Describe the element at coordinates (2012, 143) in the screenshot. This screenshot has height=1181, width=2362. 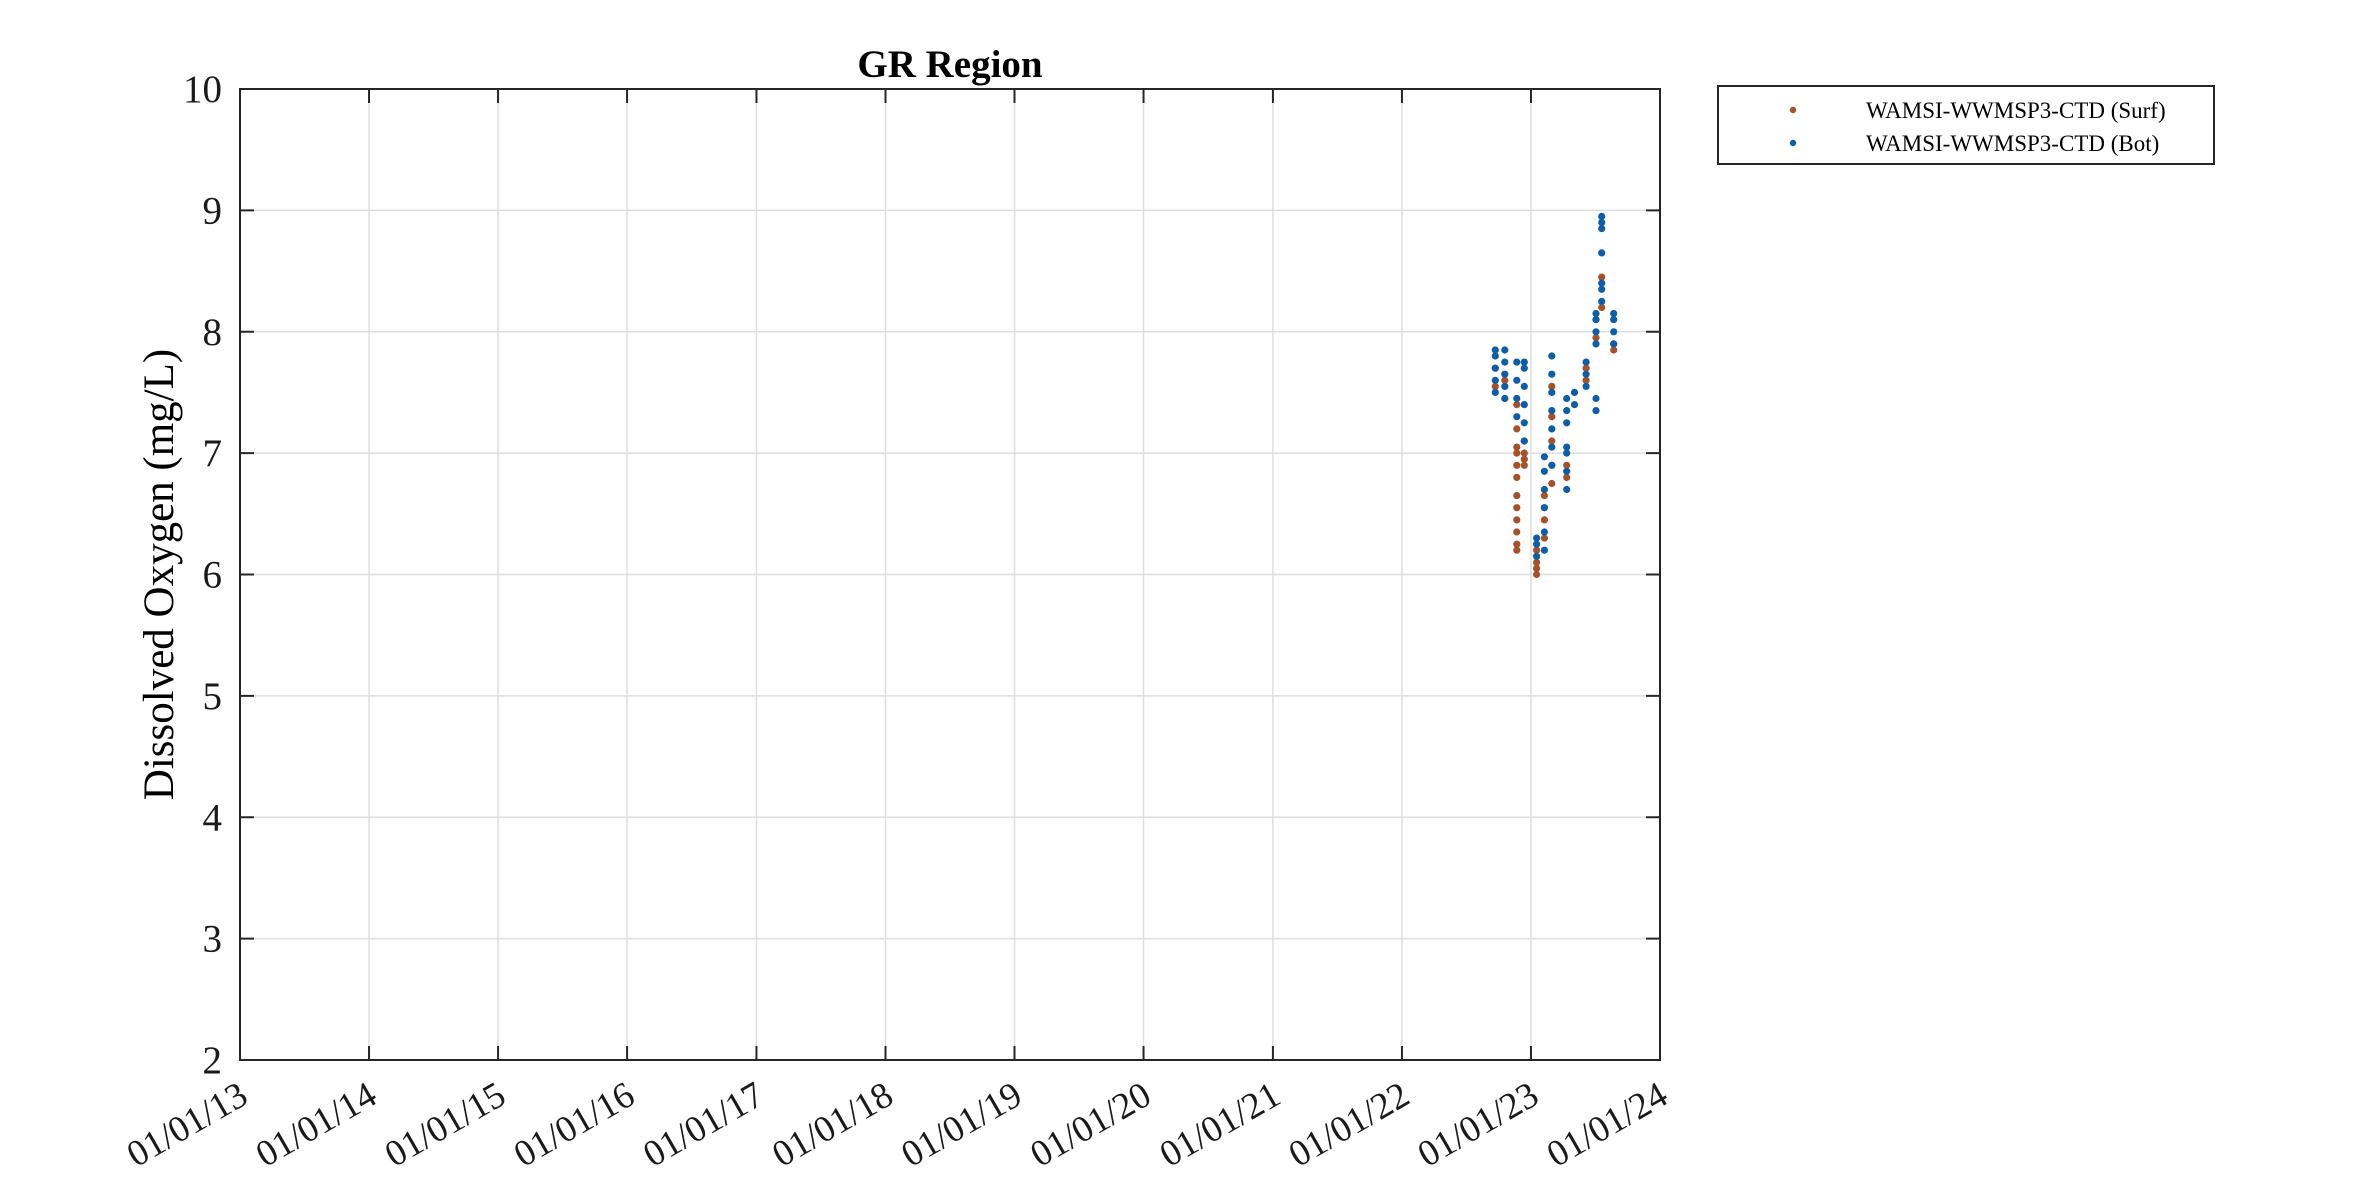
I see `legend-label-bot: WAMSI-WWMSP3-CTD (Bot)` at that location.